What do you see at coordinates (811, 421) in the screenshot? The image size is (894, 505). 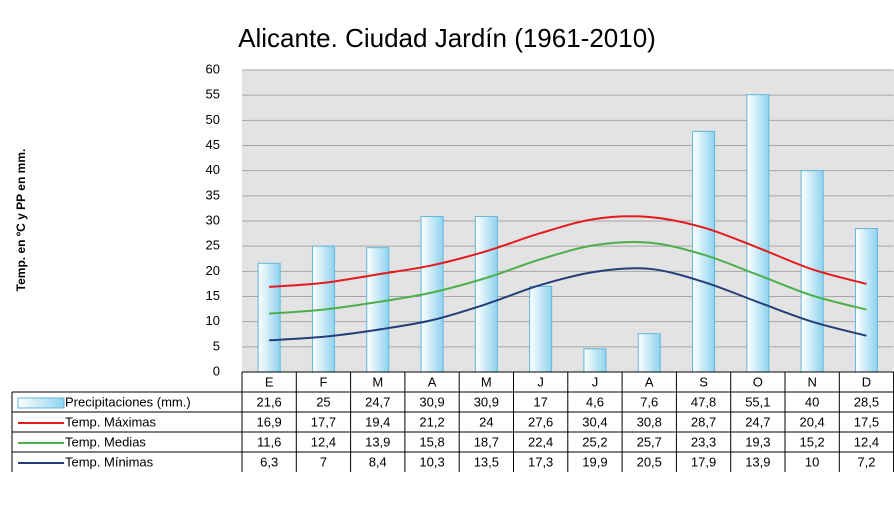 I see `table-value: 20,4` at bounding box center [811, 421].